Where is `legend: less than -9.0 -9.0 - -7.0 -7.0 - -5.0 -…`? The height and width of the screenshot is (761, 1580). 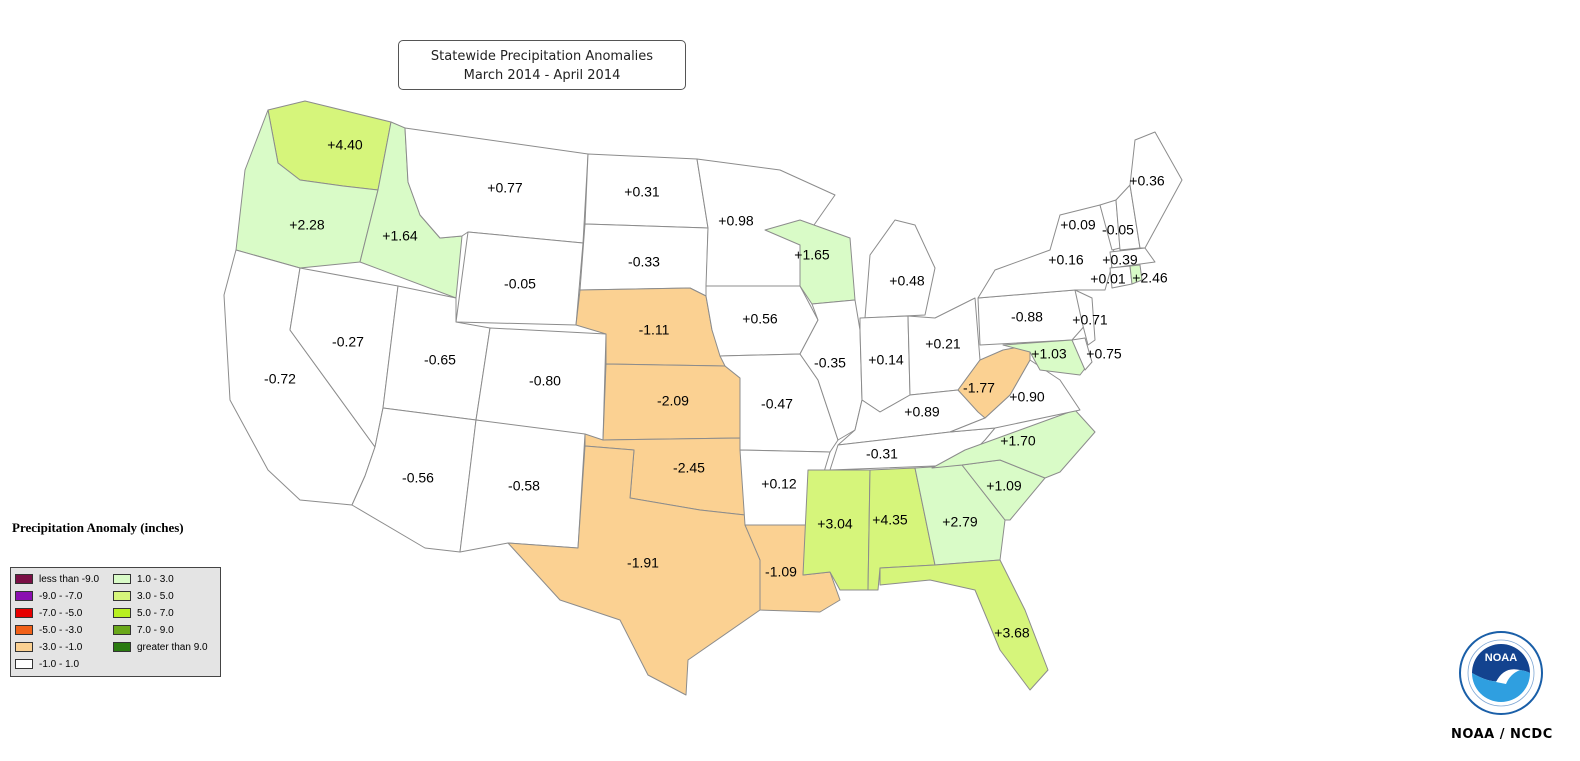
legend: less than -9.0 -9.0 - -7.0 -7.0 - -5.0 -… is located at coordinates (115, 622).